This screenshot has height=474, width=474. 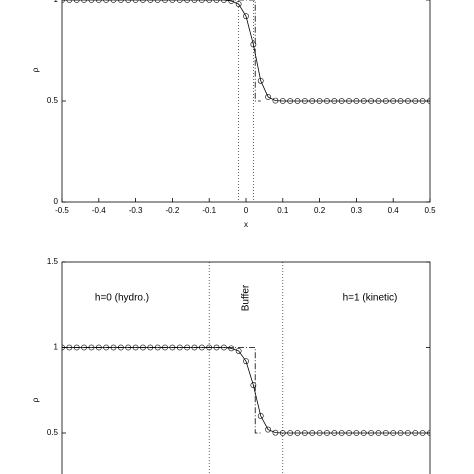 What do you see at coordinates (62, 210) in the screenshot?
I see `x-tick-label: -0.5` at bounding box center [62, 210].